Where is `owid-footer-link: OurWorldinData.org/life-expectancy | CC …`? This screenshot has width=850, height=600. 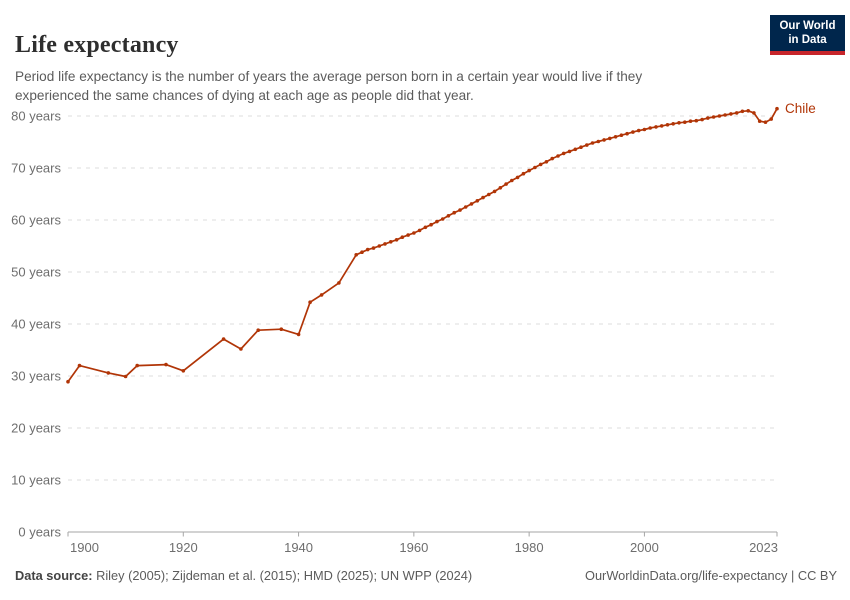 owid-footer-link: OurWorldinData.org/life-expectancy | CC … is located at coordinates (710, 575).